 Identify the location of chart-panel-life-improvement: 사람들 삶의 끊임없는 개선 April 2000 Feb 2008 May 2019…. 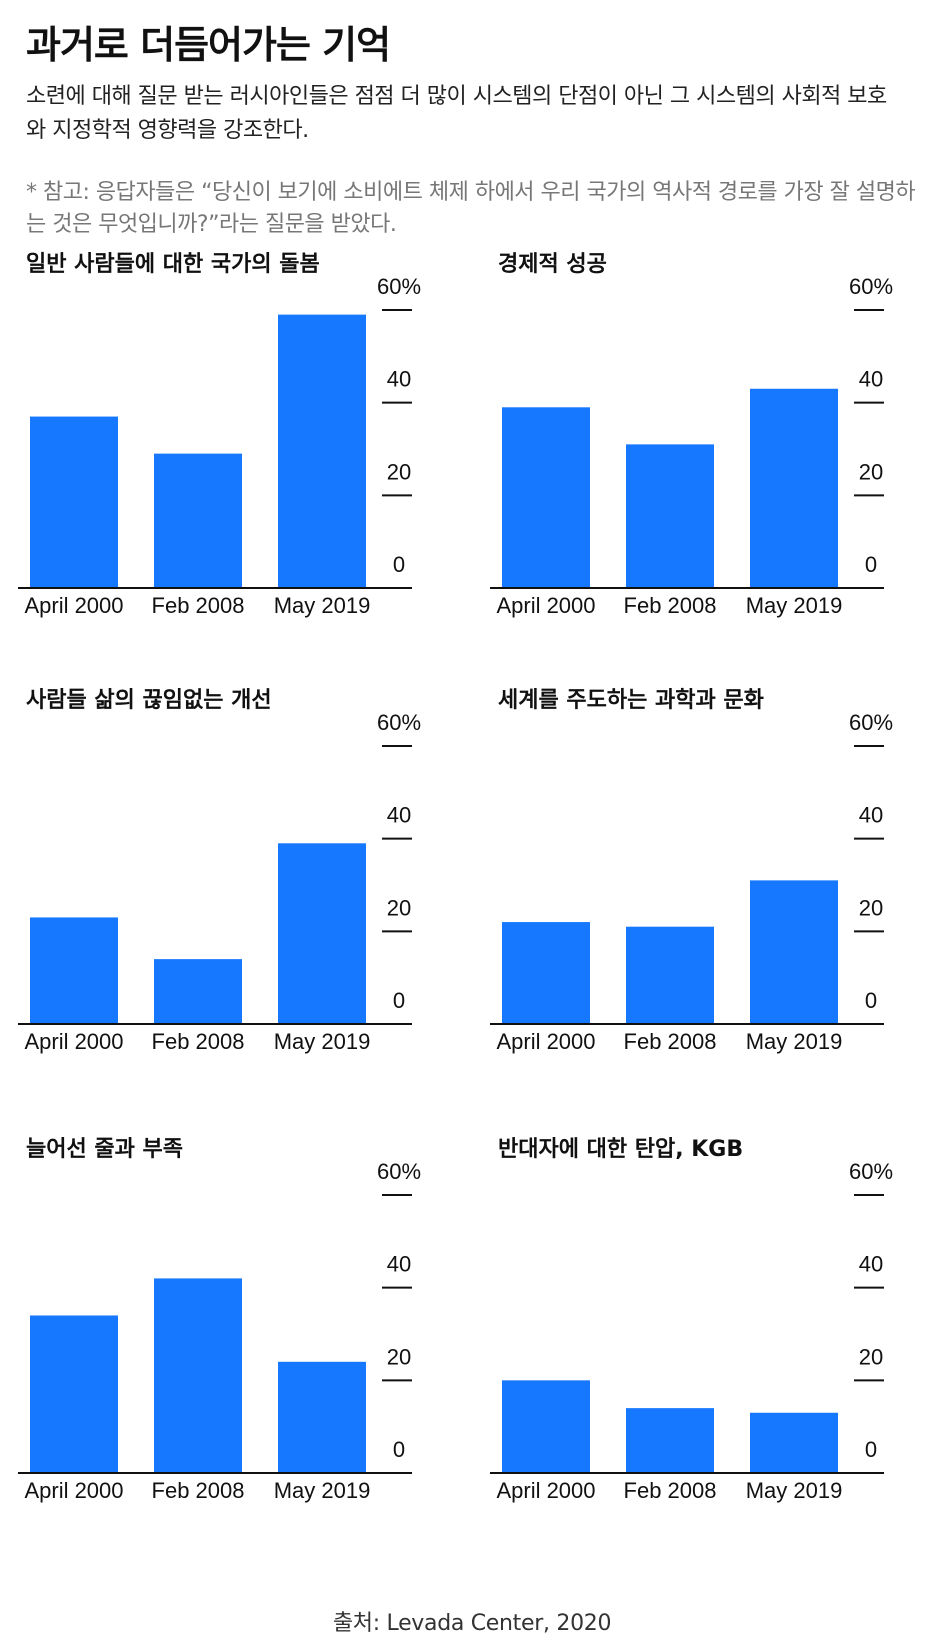
(225, 876).